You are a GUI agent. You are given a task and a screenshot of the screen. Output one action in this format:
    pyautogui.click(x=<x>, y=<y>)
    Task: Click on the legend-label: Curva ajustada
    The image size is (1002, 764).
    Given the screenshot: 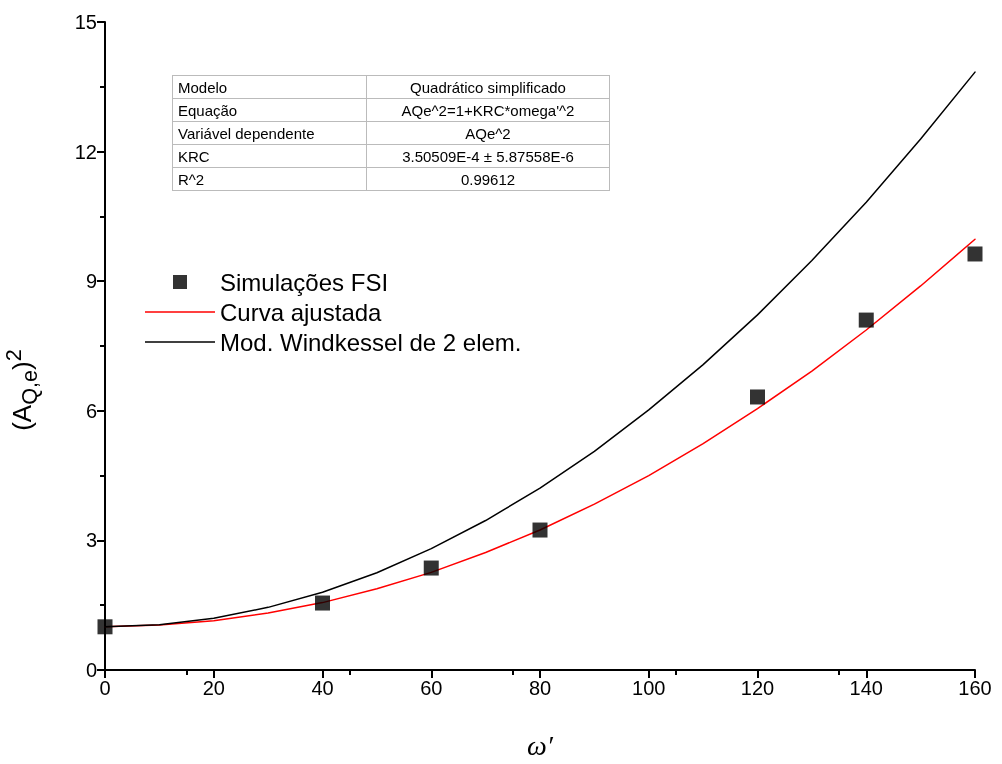 What is the action you would take?
    pyautogui.click(x=301, y=312)
    